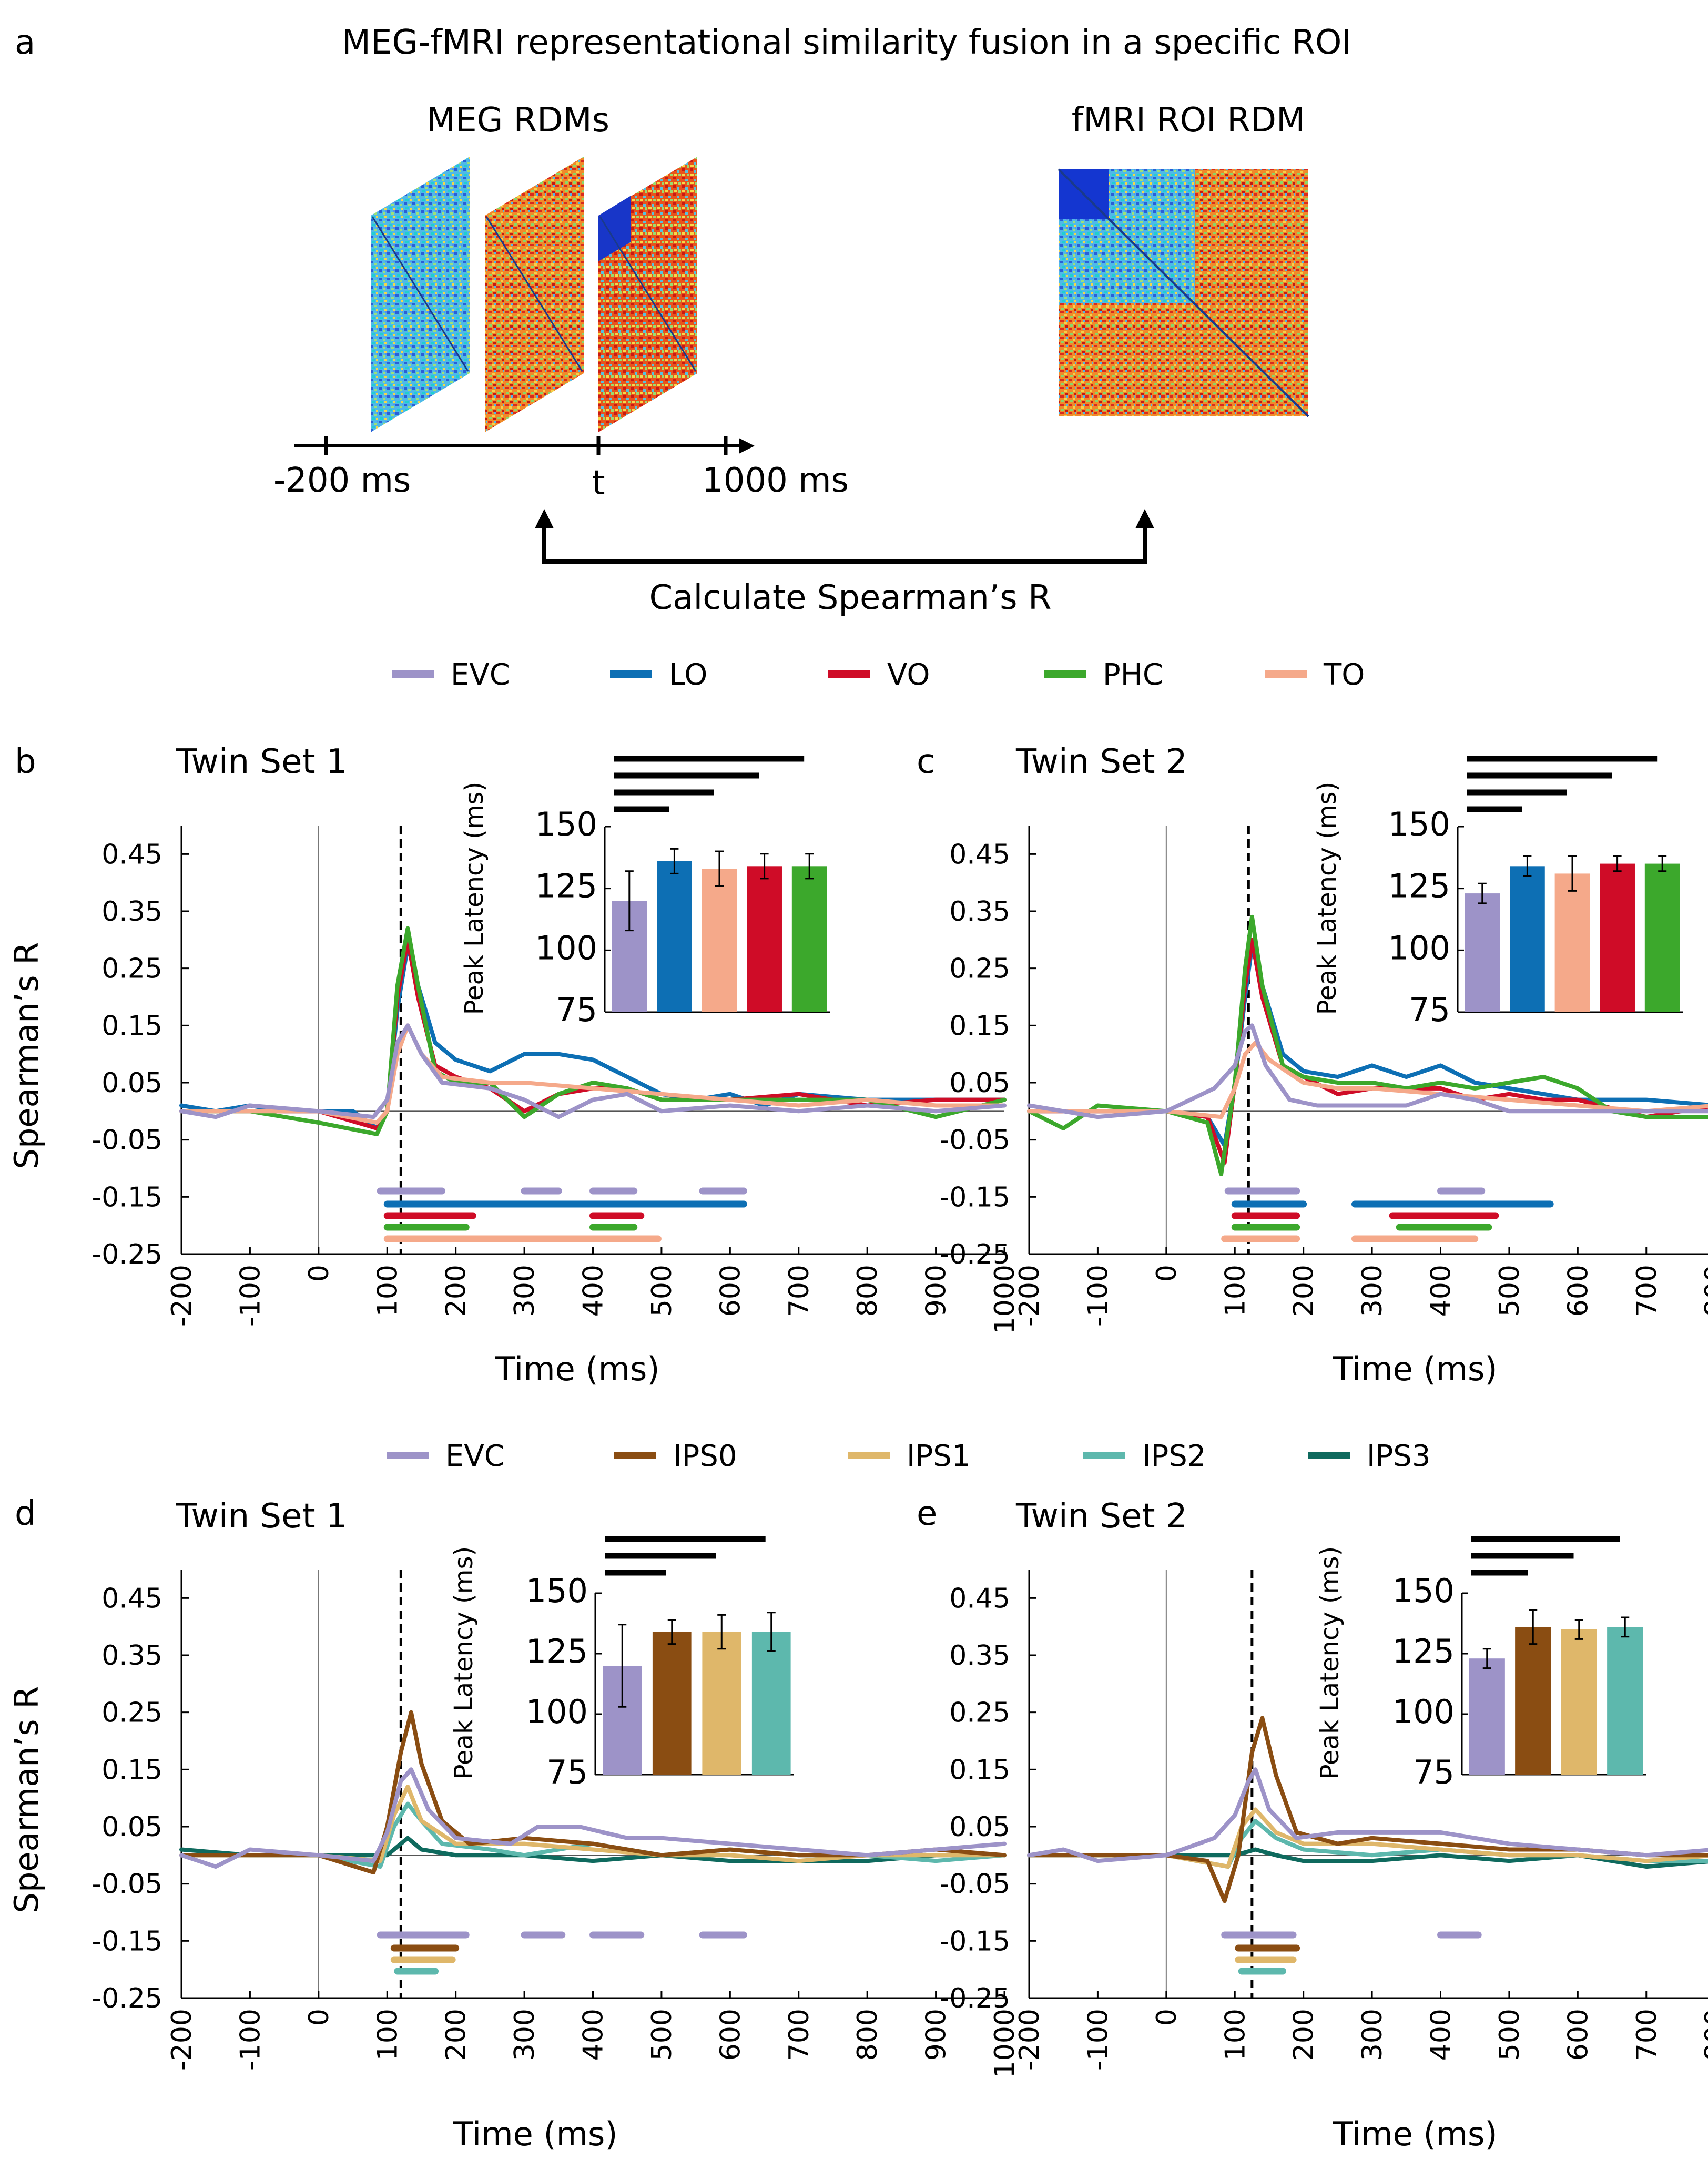 This screenshot has width=1708, height=2160. I want to click on x-tick-label: 500, so click(662, 2035).